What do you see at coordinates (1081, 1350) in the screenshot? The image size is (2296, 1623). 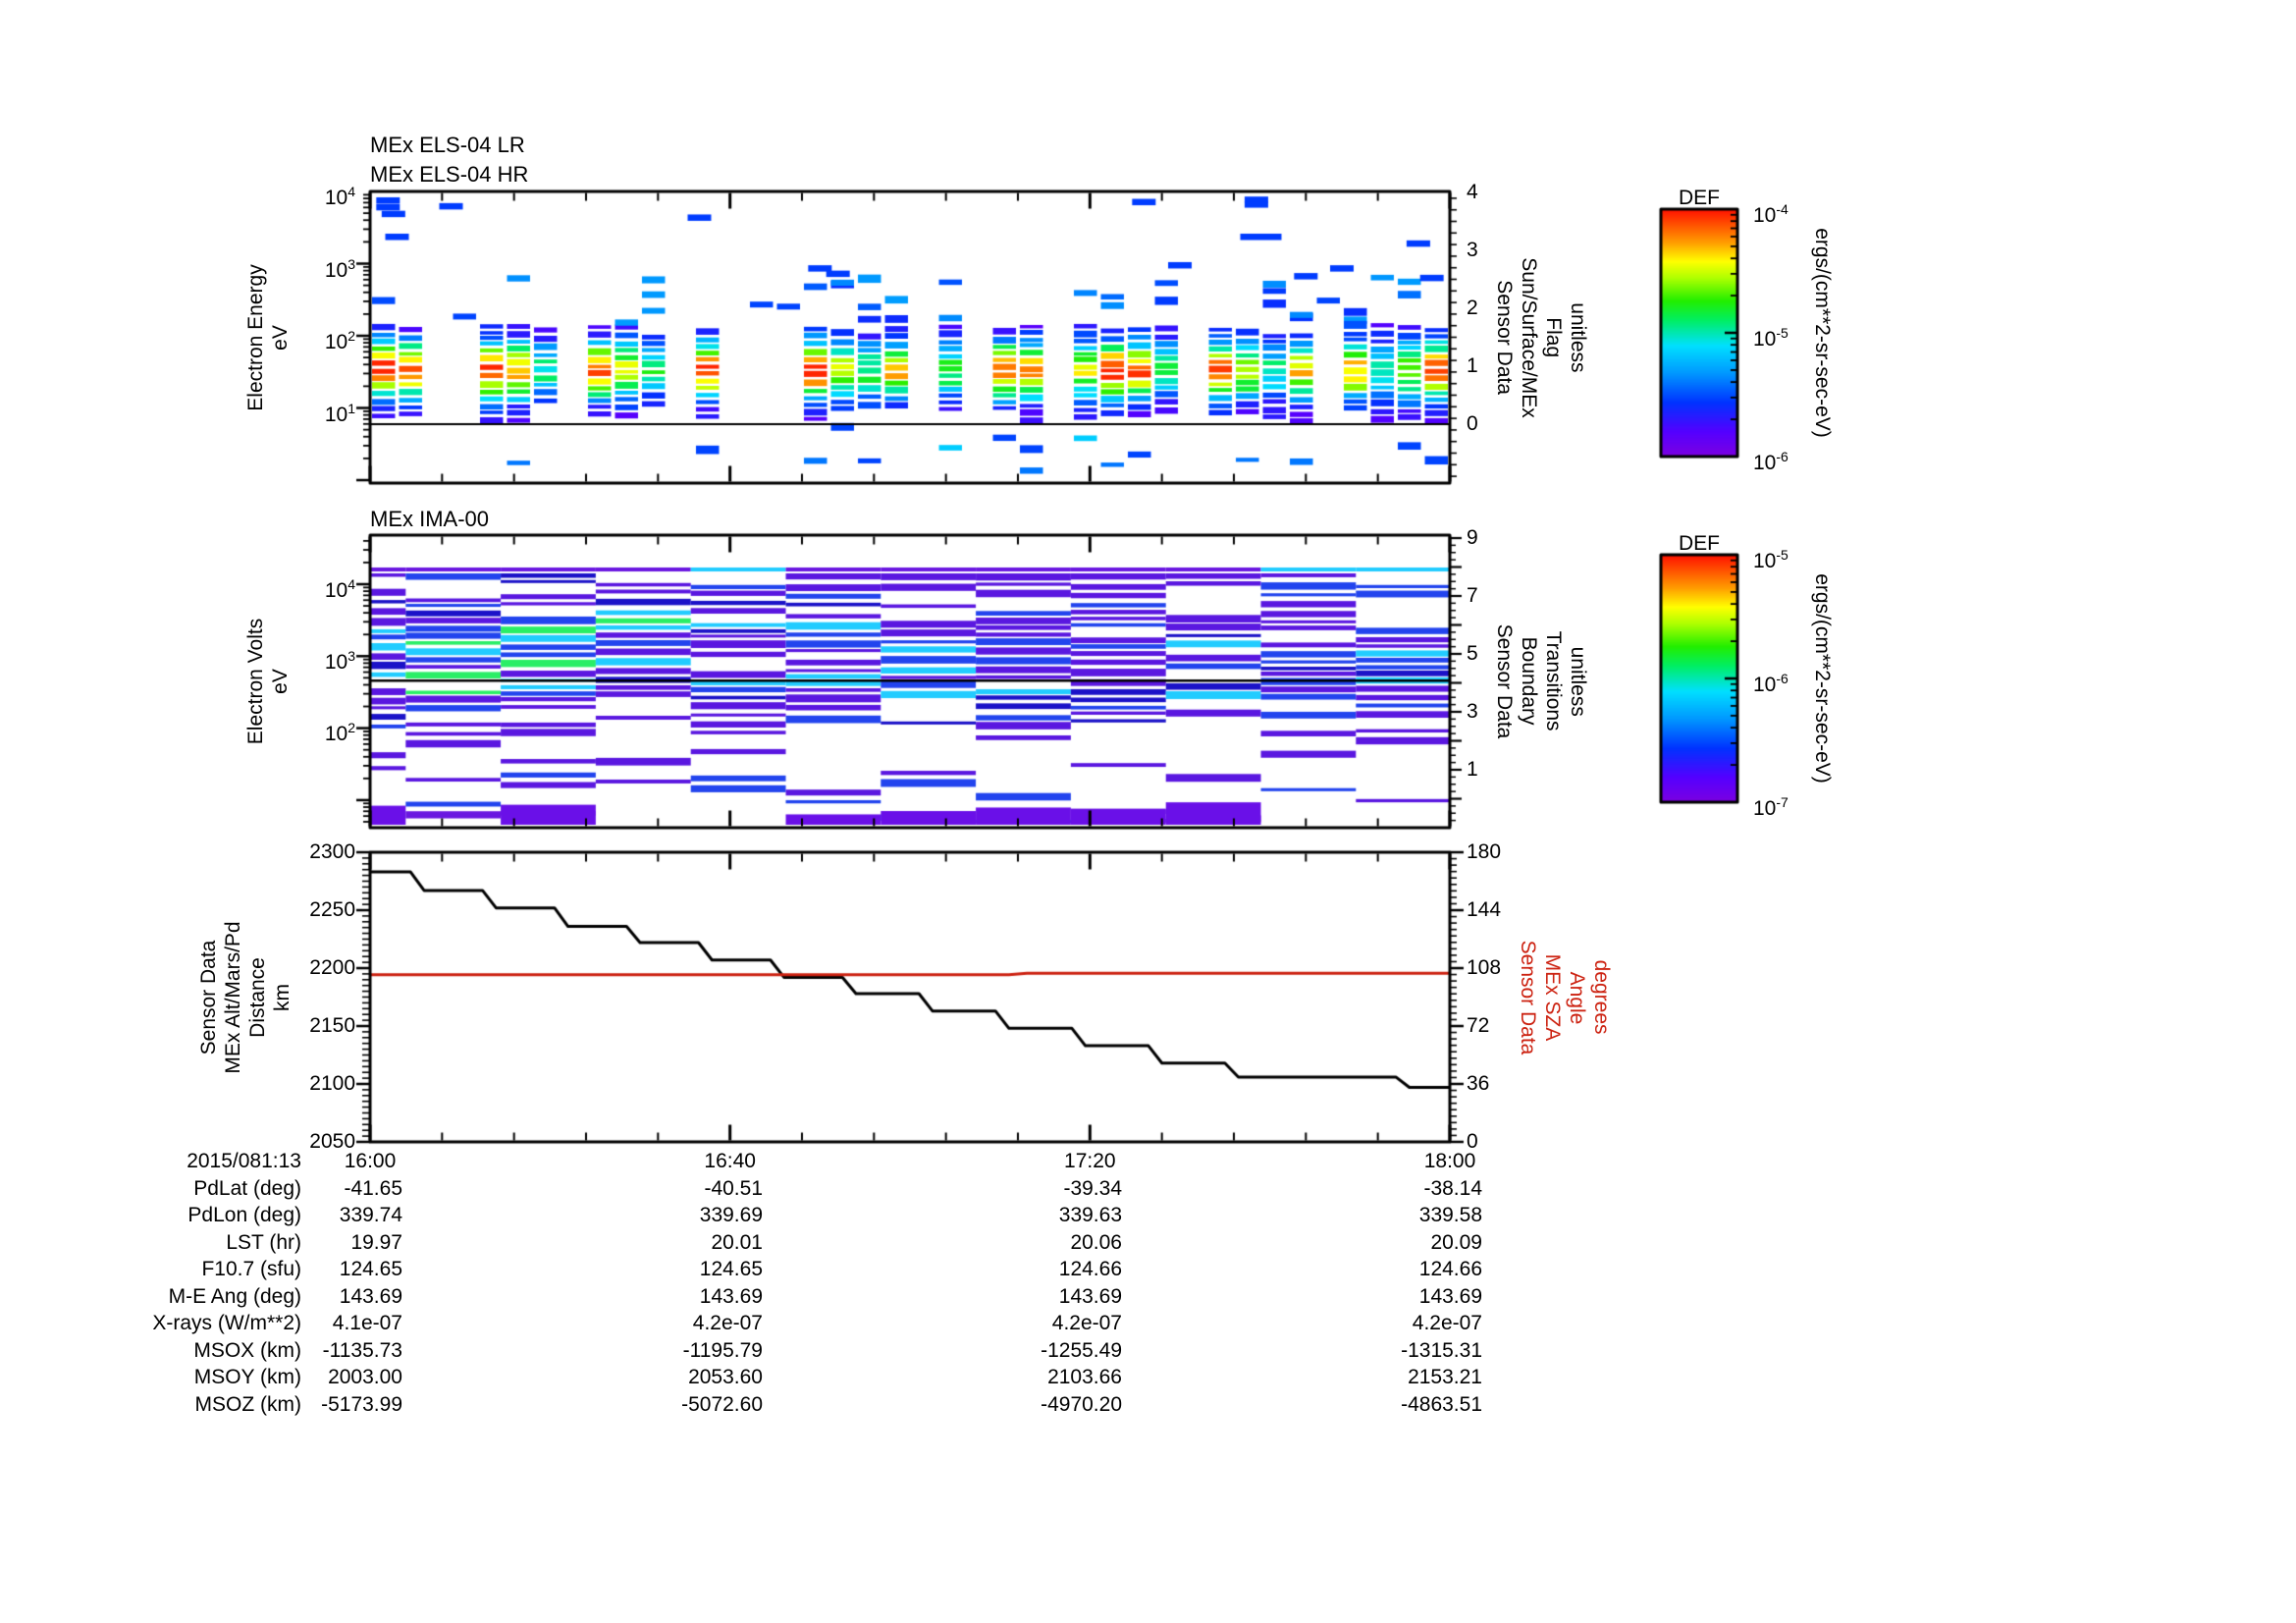 I see `table-value: -1255.49` at bounding box center [1081, 1350].